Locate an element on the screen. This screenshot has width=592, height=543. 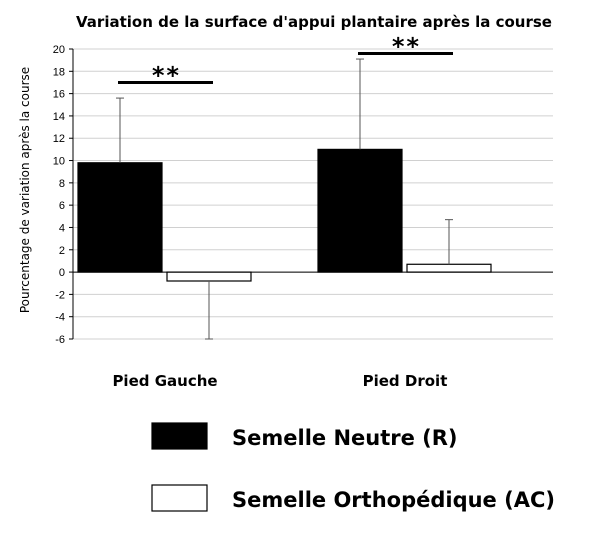
y-tick-label: 8 is located at coordinates (62, 184).